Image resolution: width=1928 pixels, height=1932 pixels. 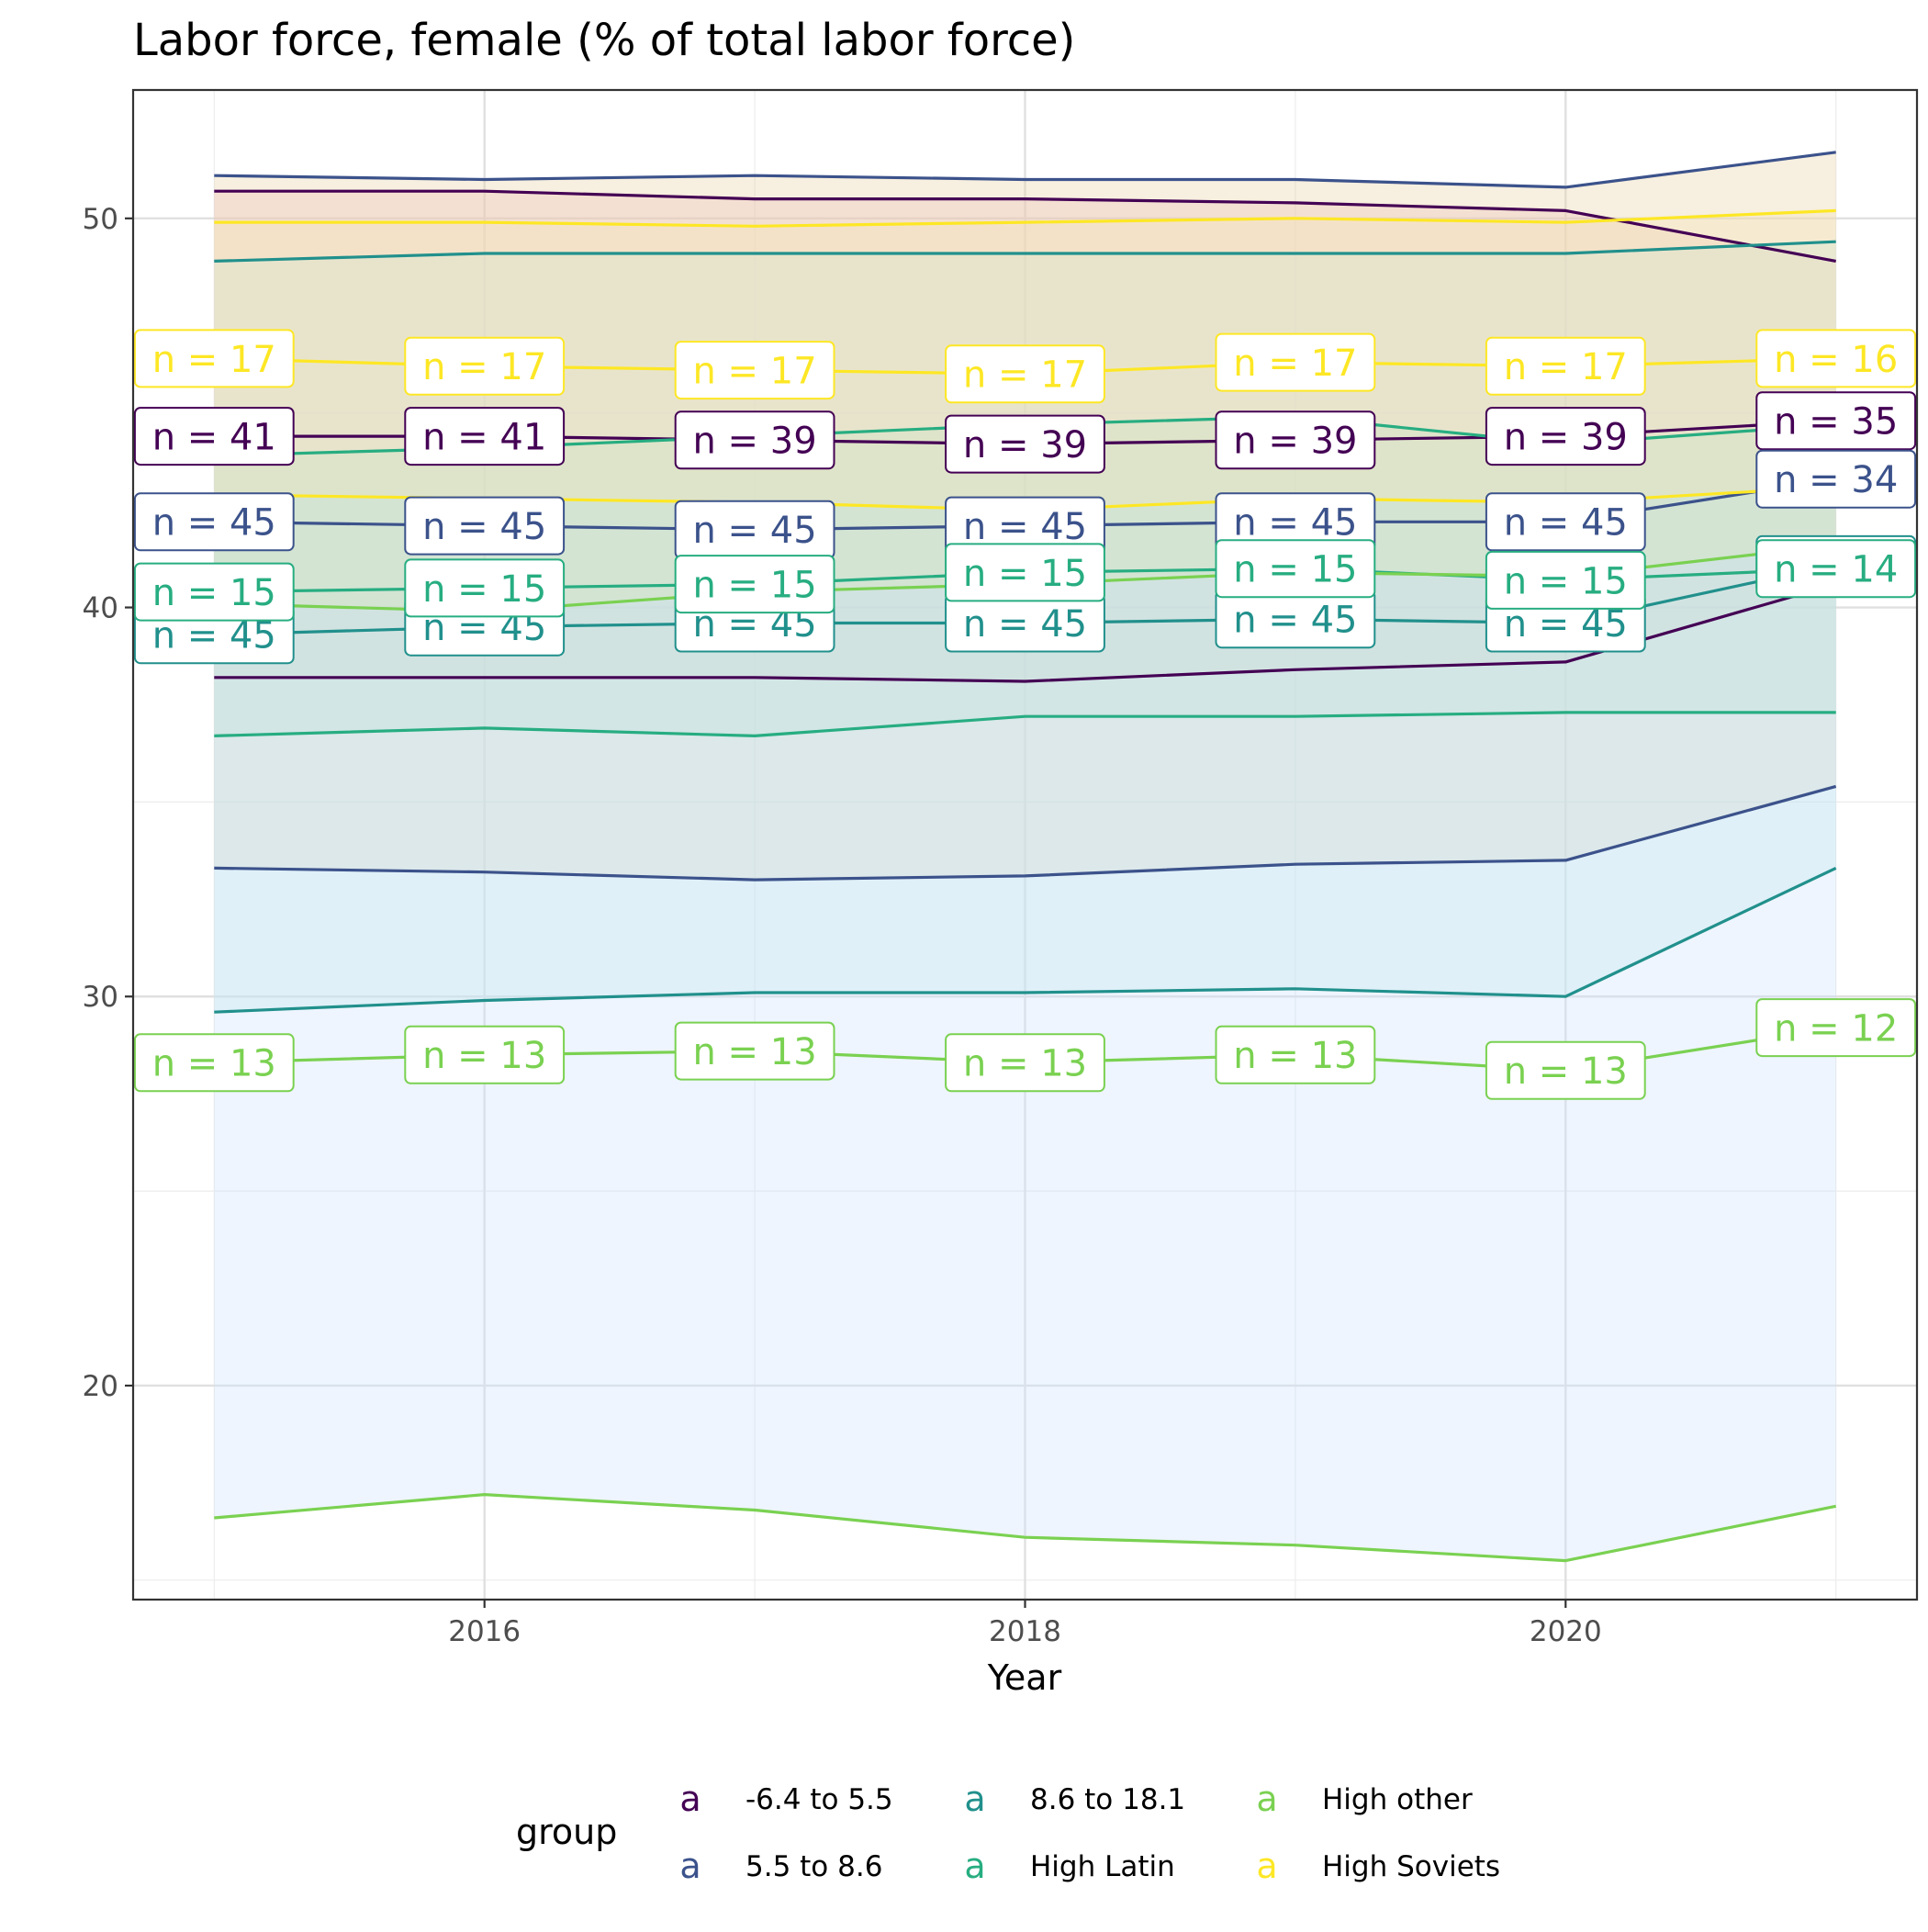 I want to click on count-label-text: n = 41, so click(x=484, y=438).